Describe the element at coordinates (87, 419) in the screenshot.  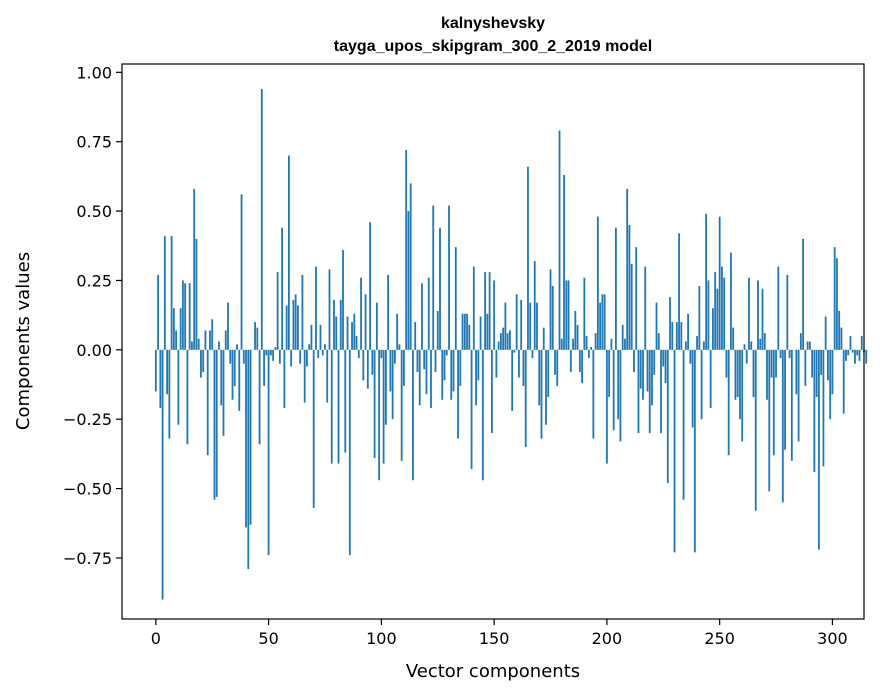
I see `y-tick-label-2: −0.25` at that location.